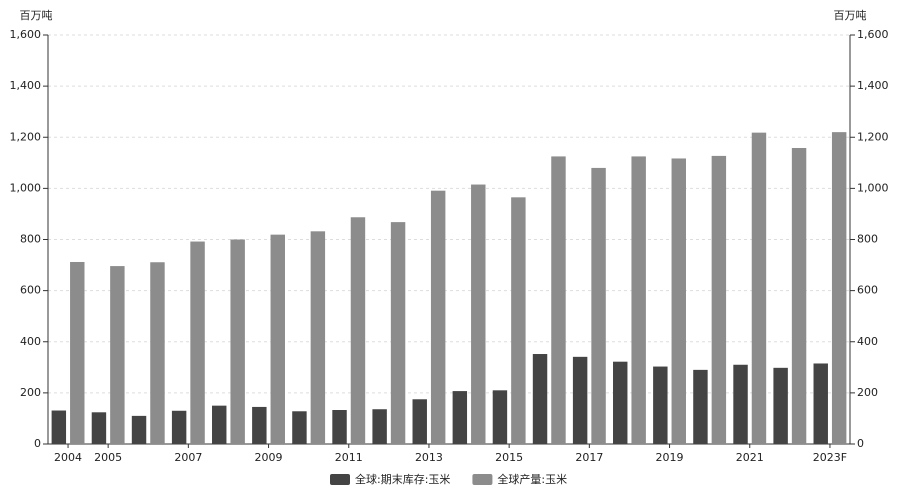 The width and height of the screenshot is (900, 498). Describe the element at coordinates (867, 341) in the screenshot. I see `y2-tick-label: 400` at that location.